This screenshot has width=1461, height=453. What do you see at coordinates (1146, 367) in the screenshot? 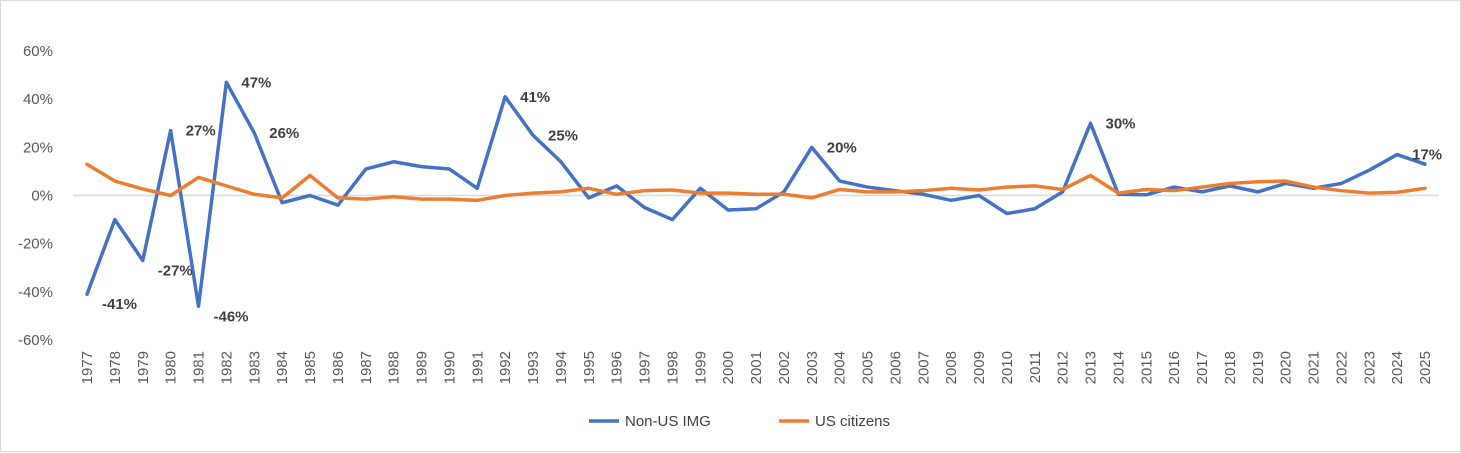
I see `x-tick-label: 2015` at bounding box center [1146, 367].